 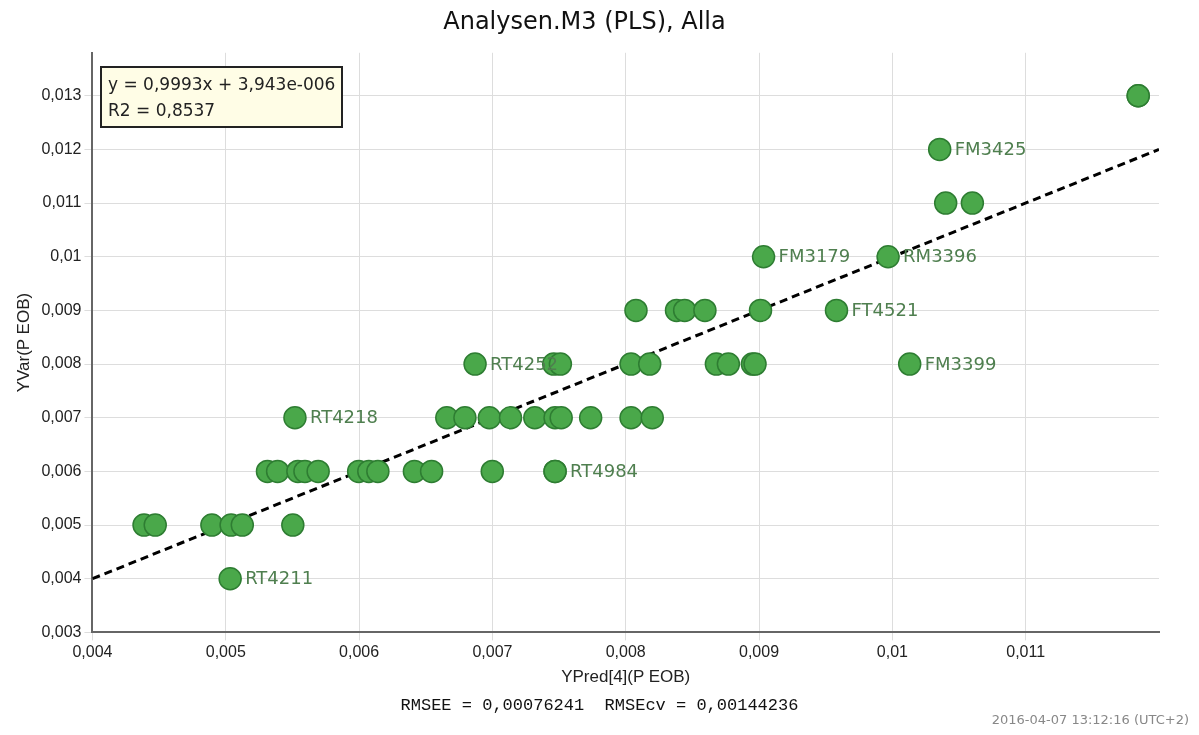 What do you see at coordinates (61, 578) in the screenshot?
I see `y-tick-label: 0,004` at bounding box center [61, 578].